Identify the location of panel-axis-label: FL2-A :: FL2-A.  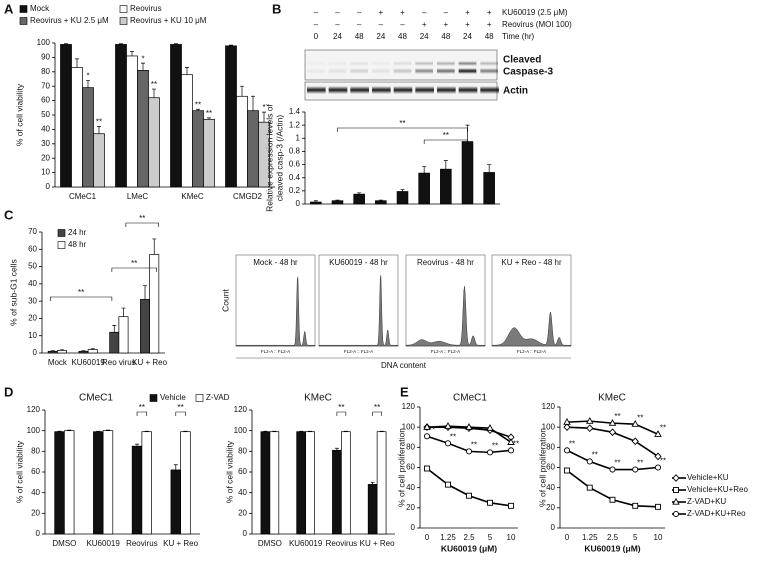
(531, 351).